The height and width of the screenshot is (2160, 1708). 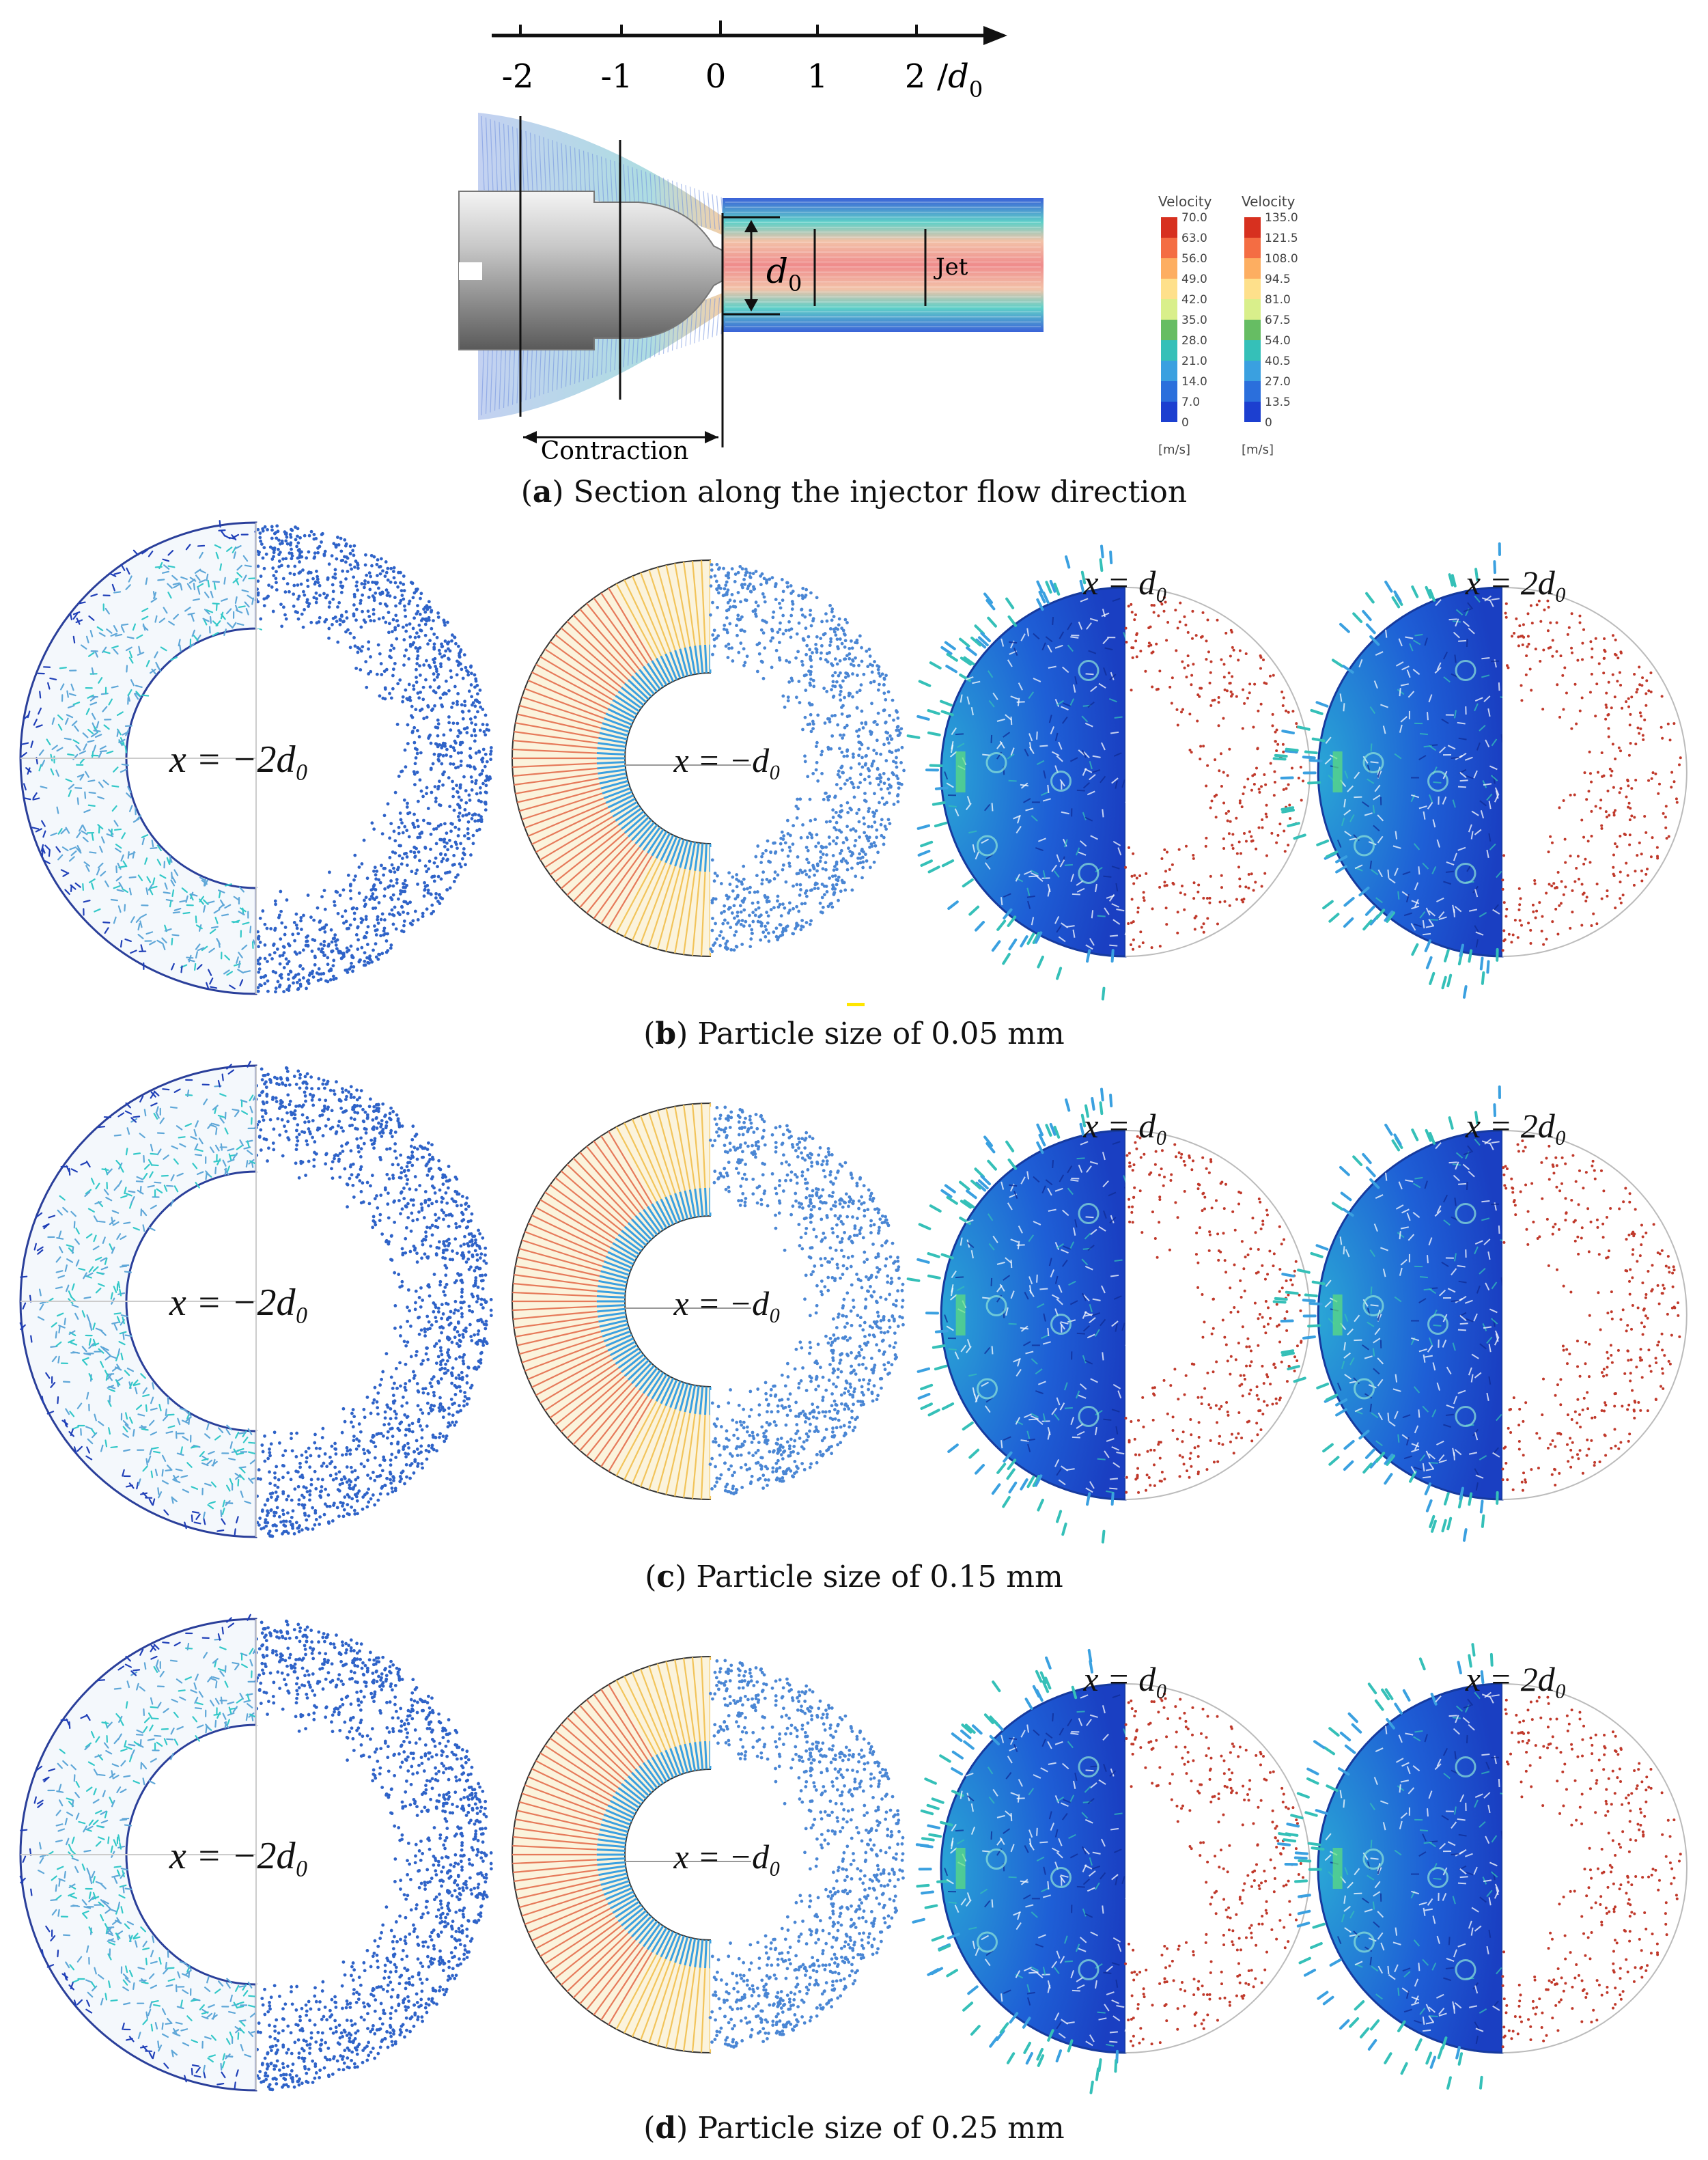 What do you see at coordinates (1278, 279) in the screenshot?
I see `legend-tick-label: 94.5` at bounding box center [1278, 279].